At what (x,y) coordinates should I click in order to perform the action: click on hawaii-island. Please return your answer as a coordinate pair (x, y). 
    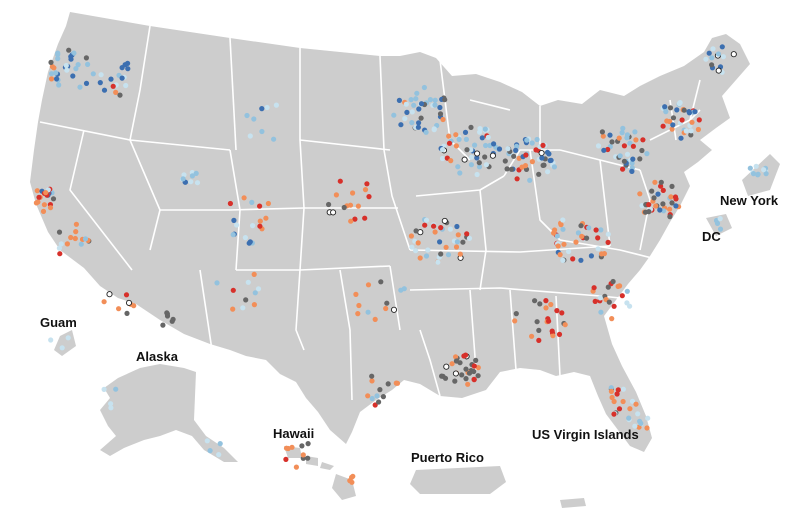
    Looking at the image, I should click on (327, 466).